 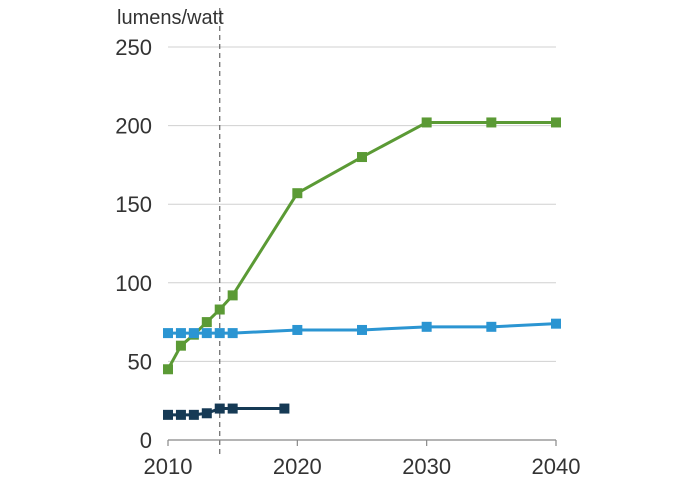 What do you see at coordinates (170, 18) in the screenshot?
I see `y-axis-title: lumens/watt` at bounding box center [170, 18].